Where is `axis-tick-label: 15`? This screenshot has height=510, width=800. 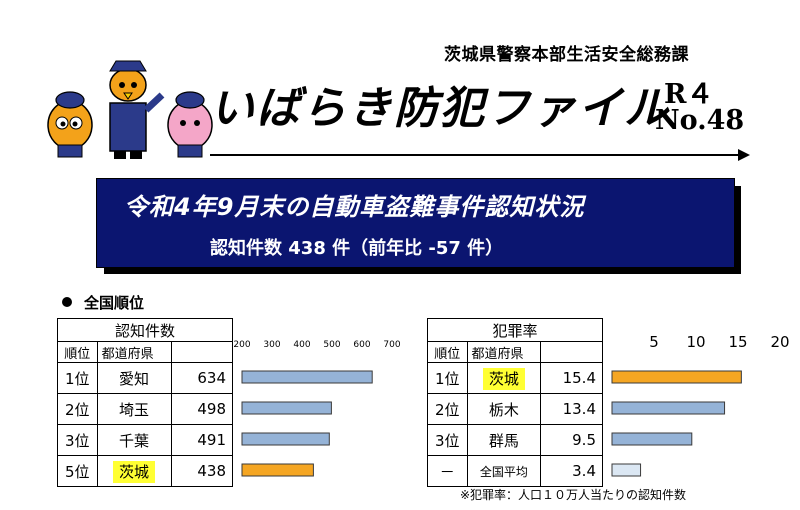
axis-tick-label: 15 is located at coordinates (737, 343).